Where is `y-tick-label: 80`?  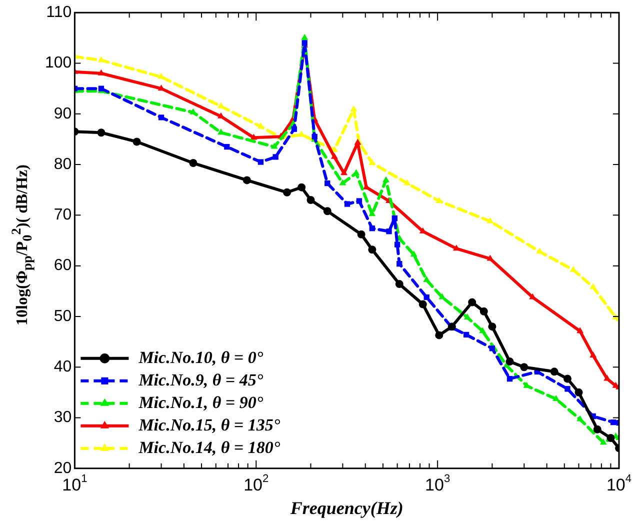 y-tick-label: 80 is located at coordinates (63, 164).